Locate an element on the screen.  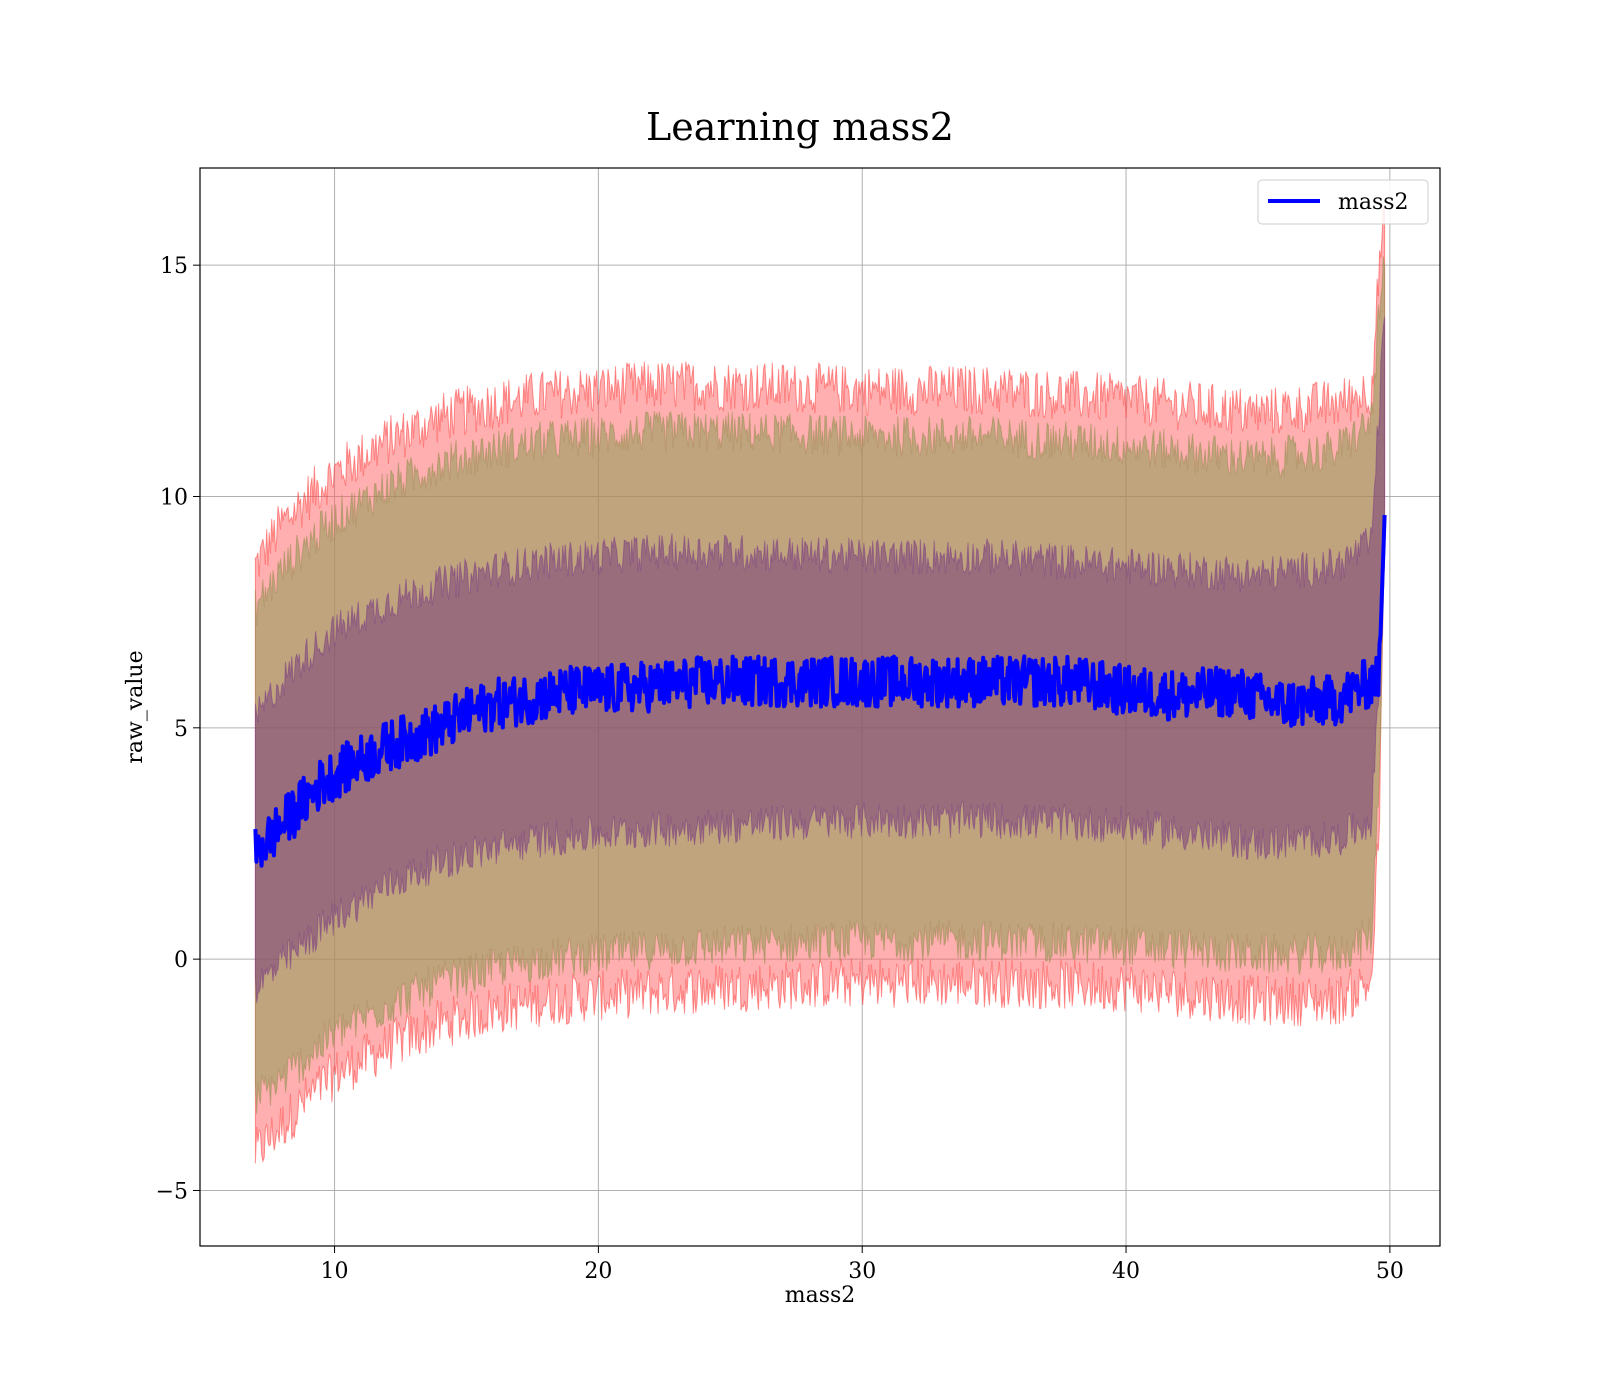
y-tick-label: 15 is located at coordinates (174, 266).